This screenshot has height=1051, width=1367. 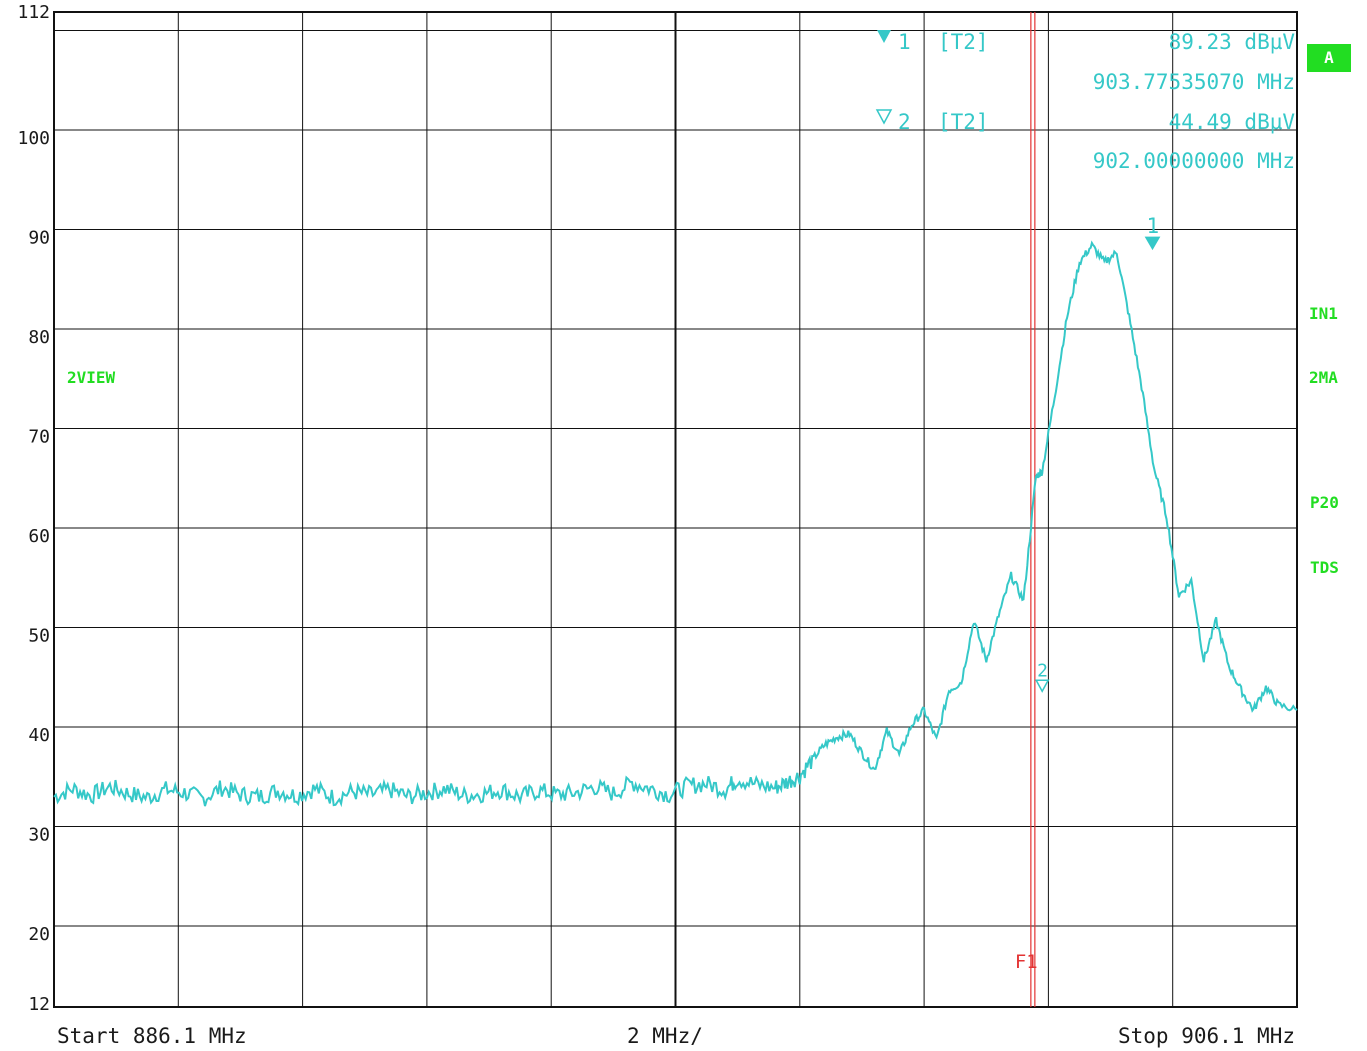 I want to click on y-tick-label: 20, so click(x=39, y=934).